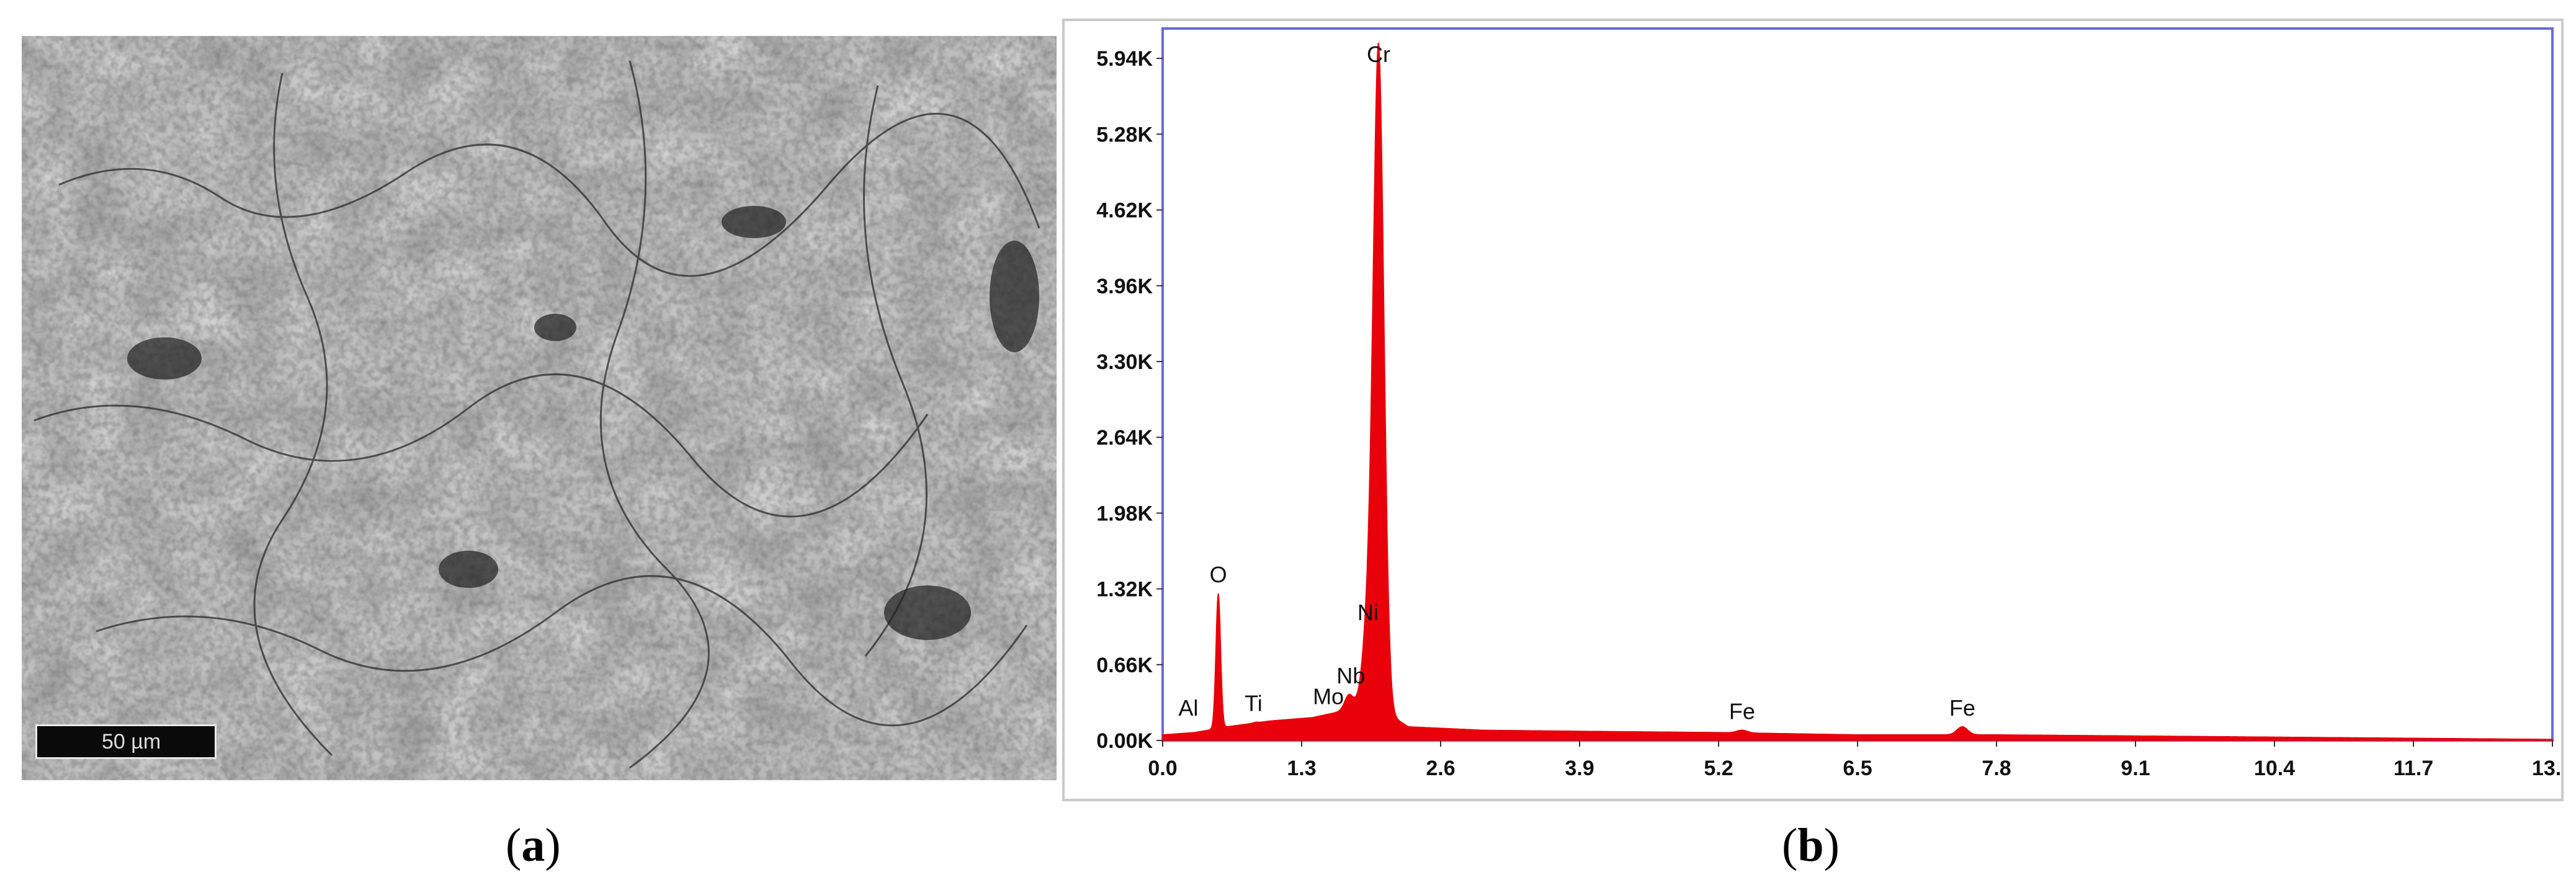 The width and height of the screenshot is (2576, 880). Describe the element at coordinates (1124, 134) in the screenshot. I see `y-tick-label-8: 5.28K` at that location.